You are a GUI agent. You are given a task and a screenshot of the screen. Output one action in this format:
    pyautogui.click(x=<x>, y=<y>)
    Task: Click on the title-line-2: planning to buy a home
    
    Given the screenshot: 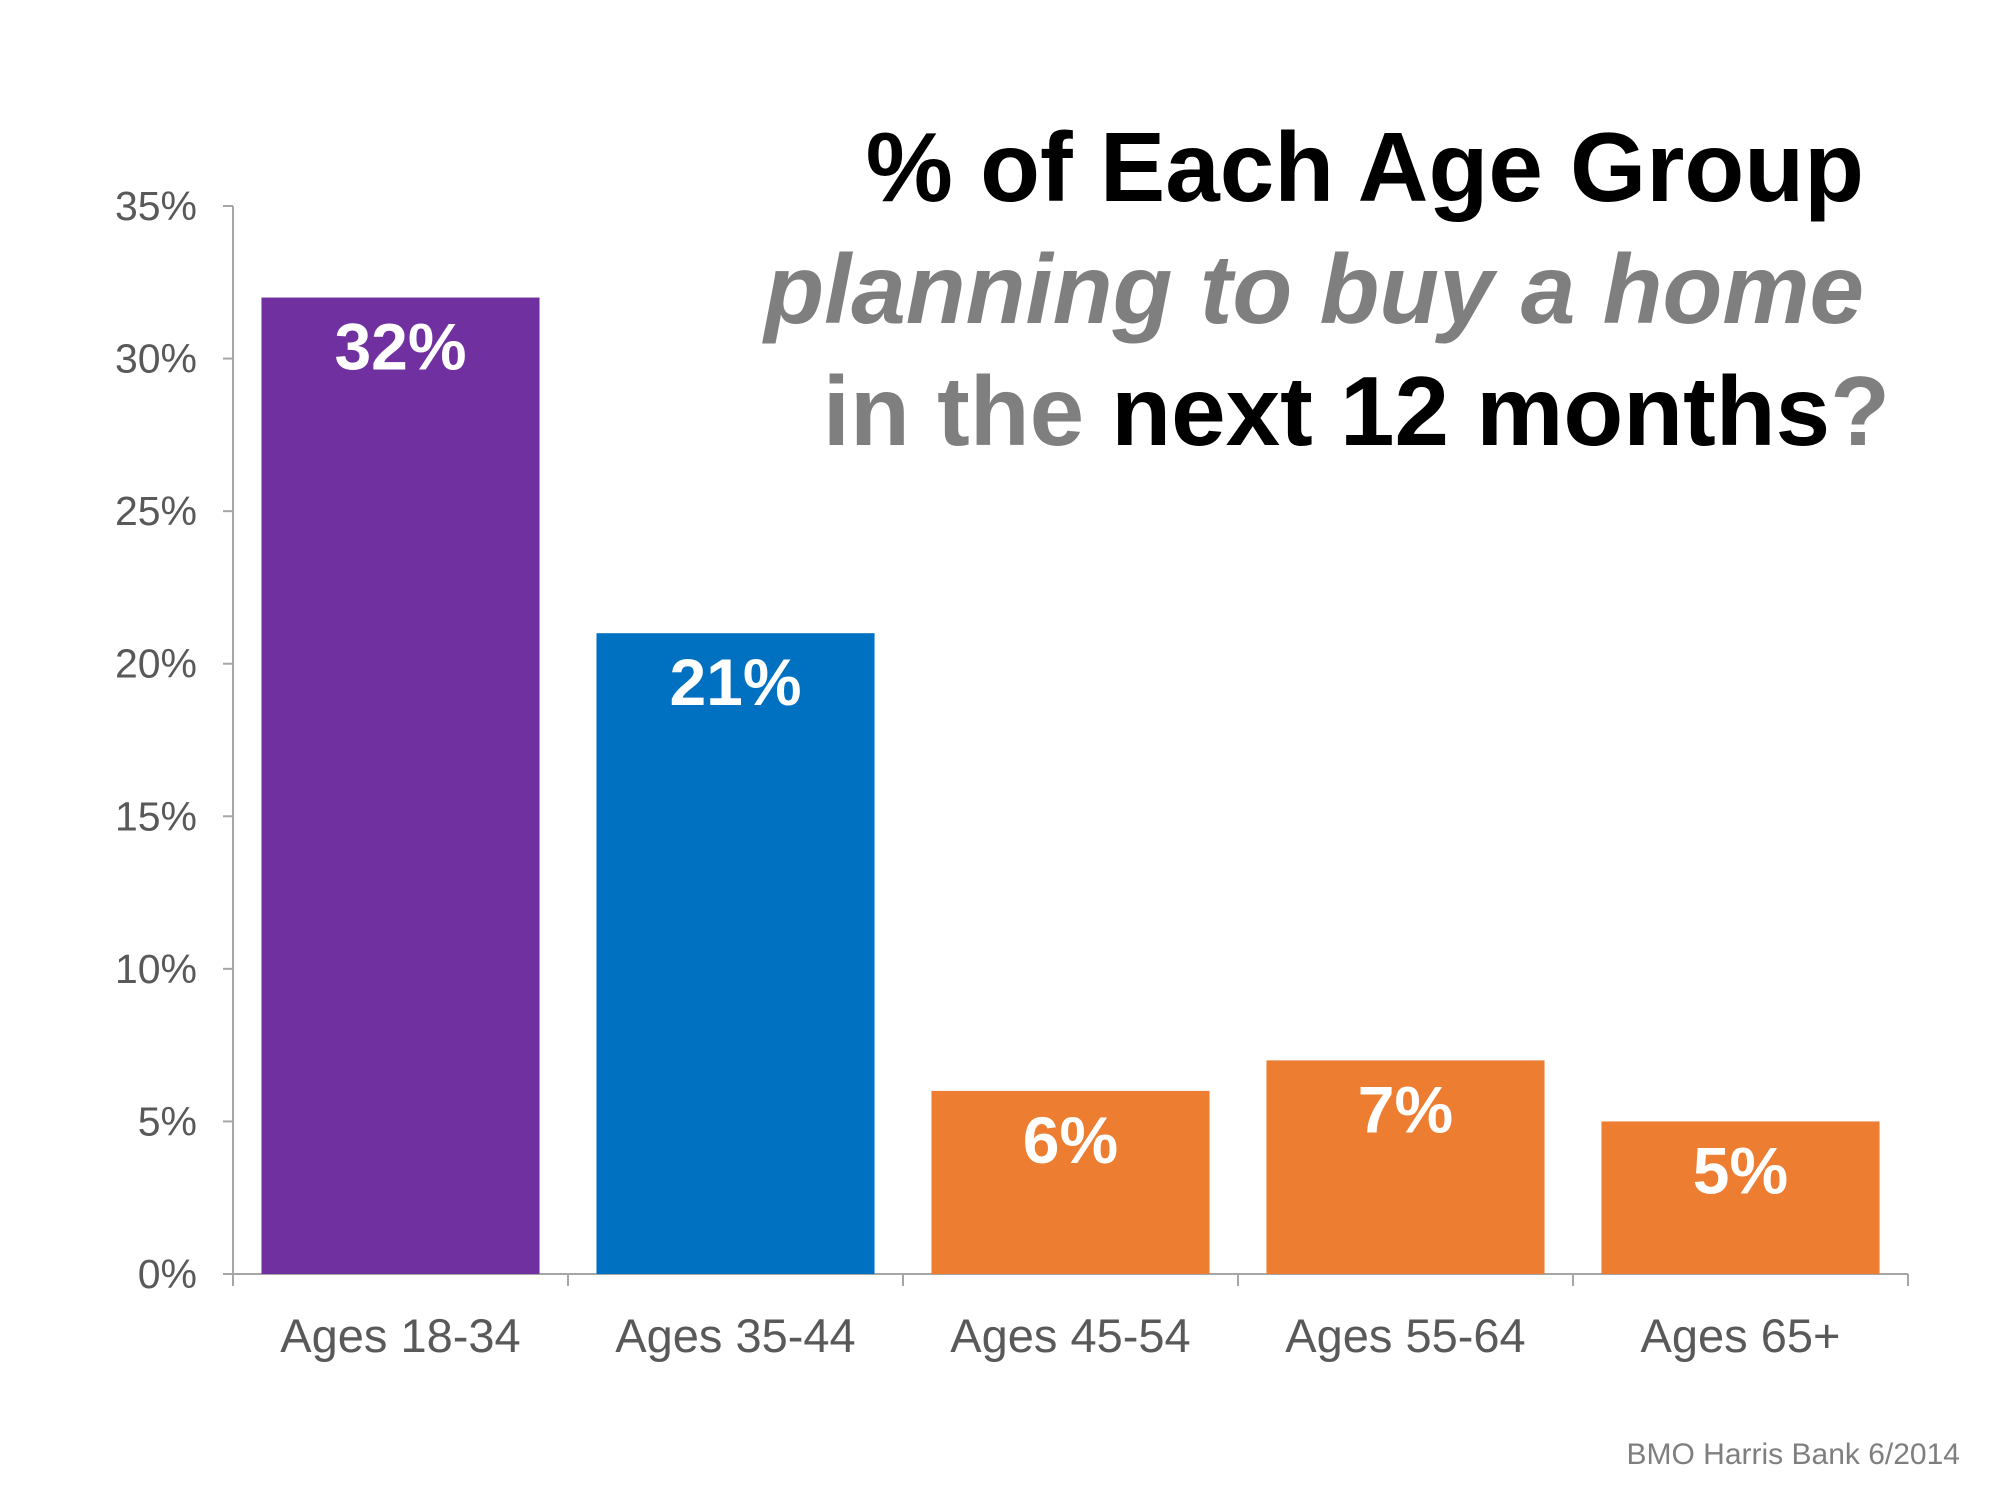 What is the action you would take?
    pyautogui.click(x=1314, y=289)
    